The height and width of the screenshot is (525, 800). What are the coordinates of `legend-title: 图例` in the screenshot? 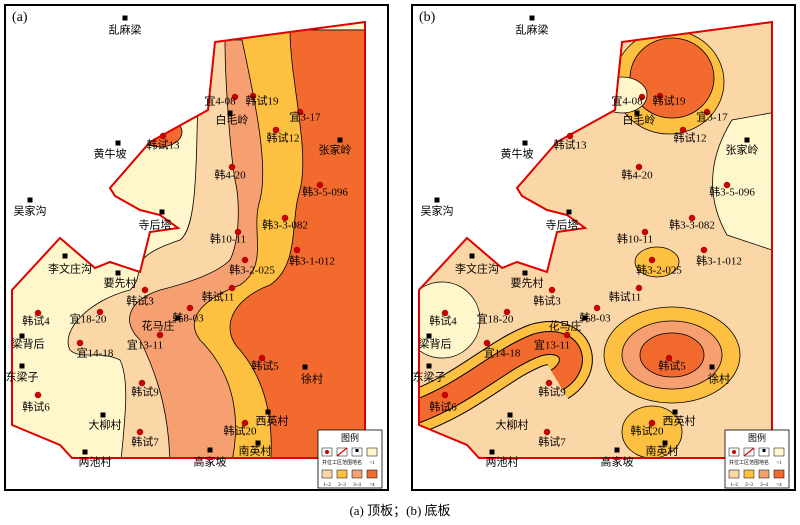 It's located at (350, 437).